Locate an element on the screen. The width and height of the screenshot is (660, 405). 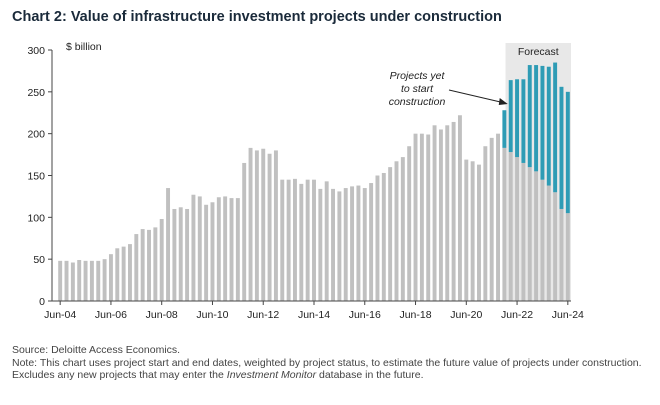
y-tick-label: 300 is located at coordinates (36, 51).